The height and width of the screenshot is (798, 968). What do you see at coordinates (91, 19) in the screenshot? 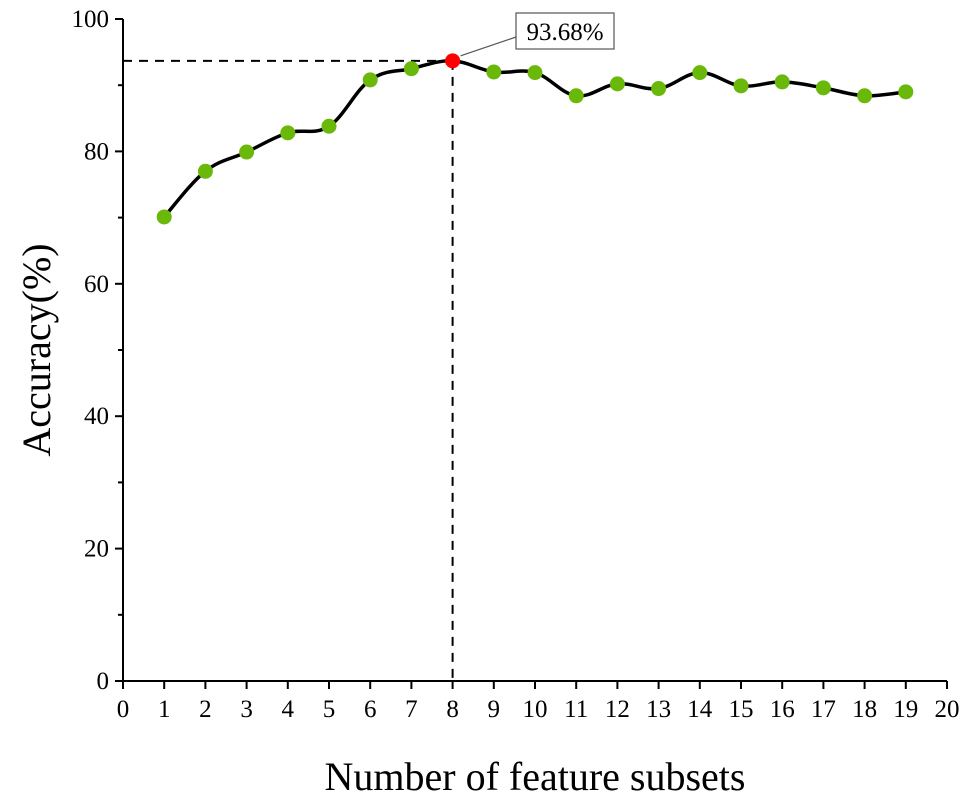
I see `y-tick-label: 100` at bounding box center [91, 19].